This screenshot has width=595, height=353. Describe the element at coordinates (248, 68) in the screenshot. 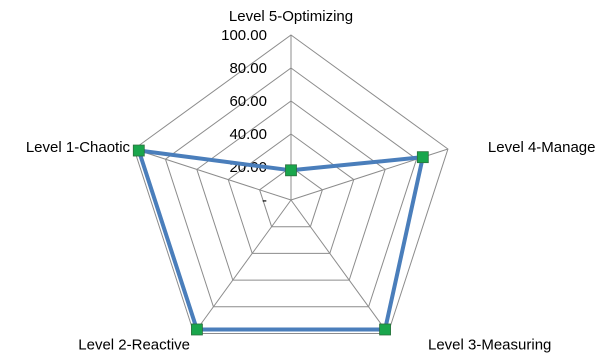

I see `tick-label-4: 80.00` at that location.